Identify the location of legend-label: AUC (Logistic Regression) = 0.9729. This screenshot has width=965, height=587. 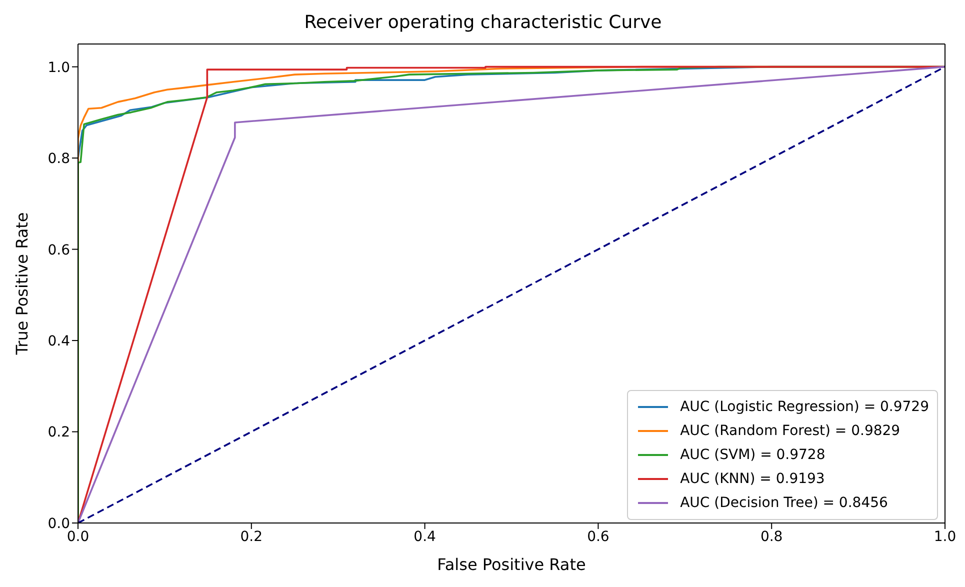
(804, 407).